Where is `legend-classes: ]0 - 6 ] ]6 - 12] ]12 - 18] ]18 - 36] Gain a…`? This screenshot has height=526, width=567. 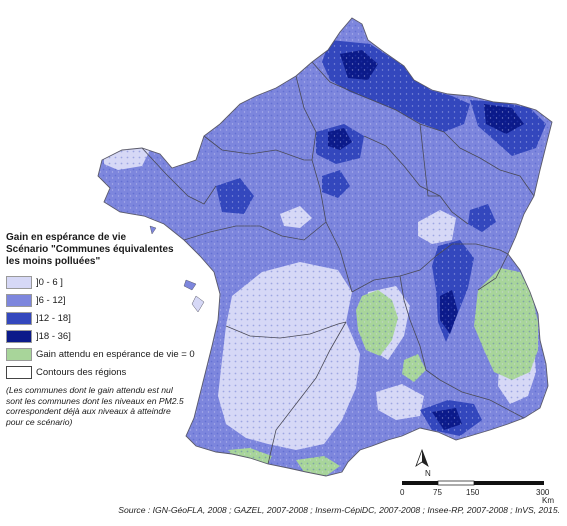 legend-classes: ]0 - 6 ] ]6 - 12] ]12 - 18] ]18 - 36] Gain a… is located at coordinates (126, 327).